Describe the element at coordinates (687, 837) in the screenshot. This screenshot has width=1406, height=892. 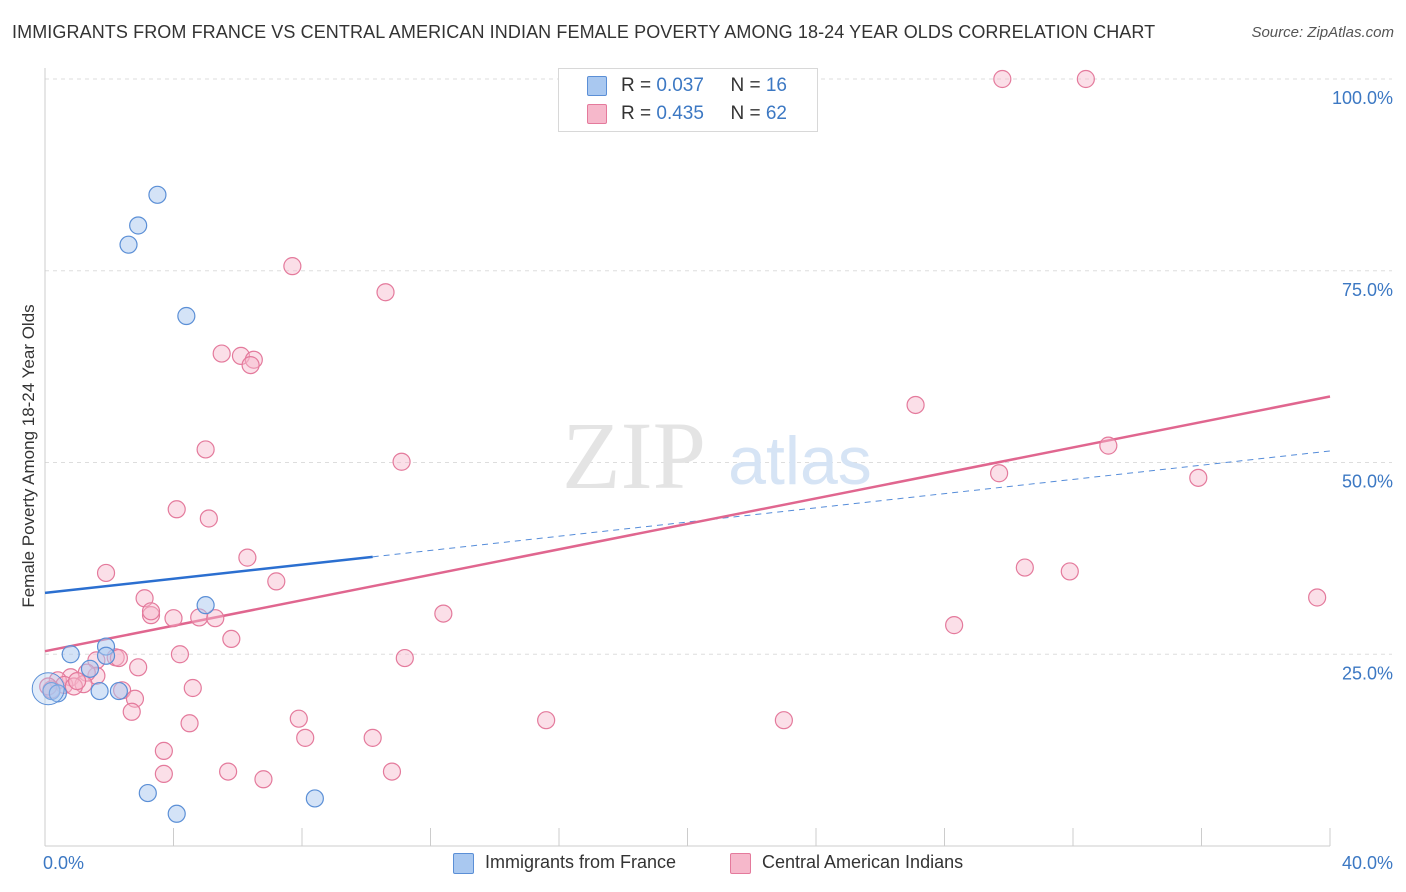
I see `x-axis-ticks` at that location.